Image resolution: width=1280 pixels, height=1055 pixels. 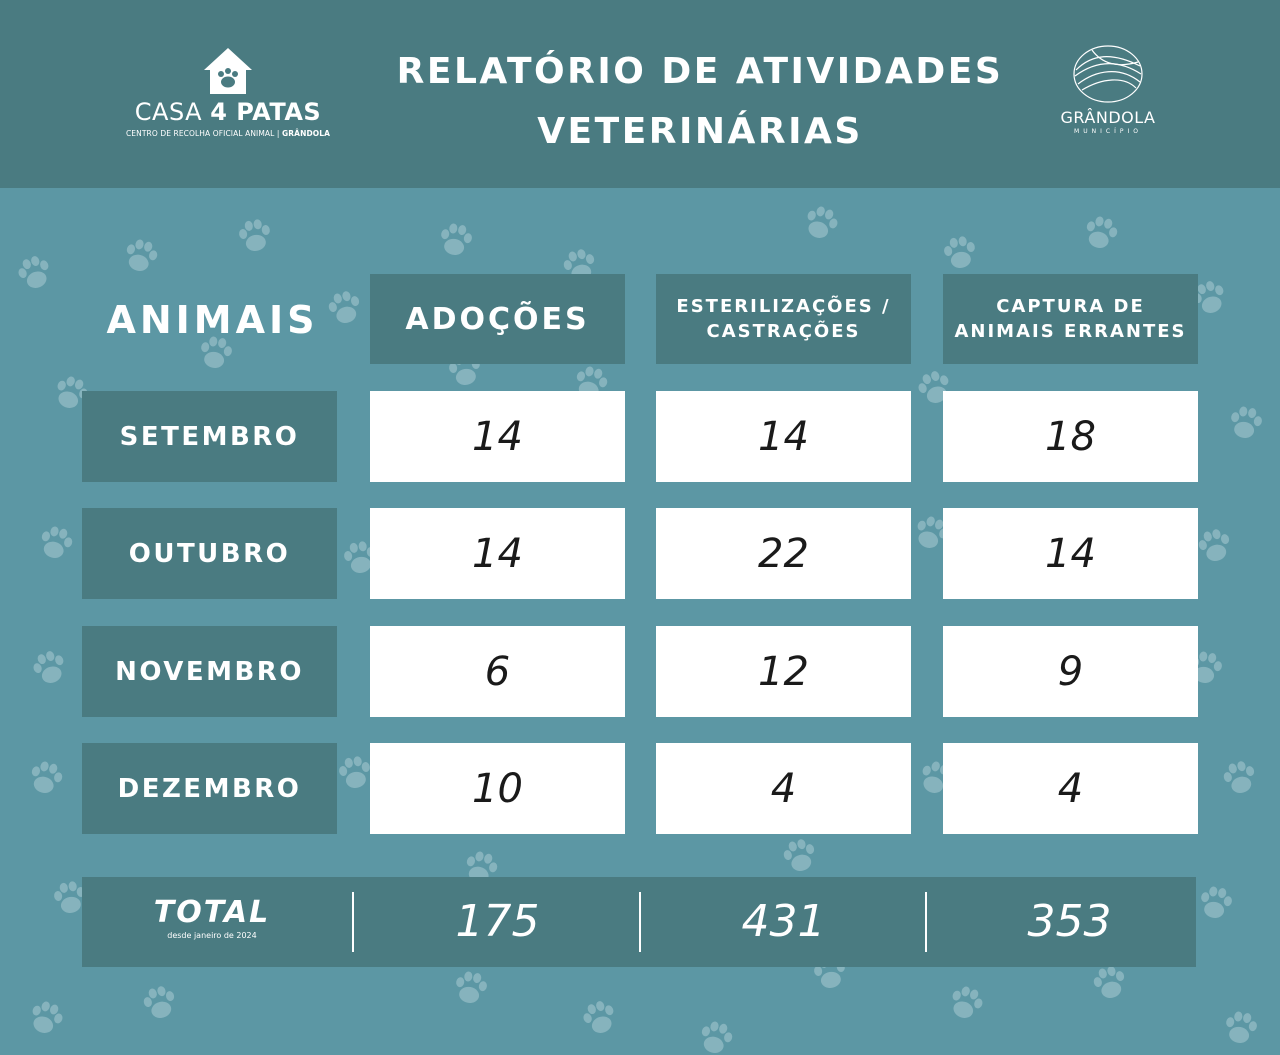 I want to click on total-label: TOTAL desde janeiro de 2024, so click(x=212, y=917).